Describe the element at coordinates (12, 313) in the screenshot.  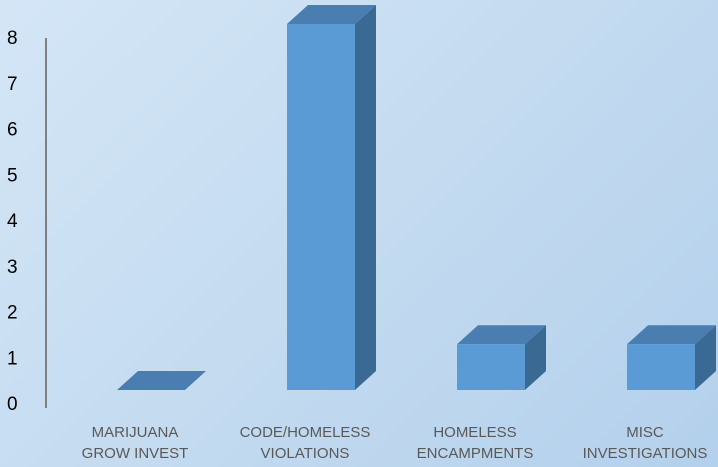
I see `y-tick-label: 2` at that location.